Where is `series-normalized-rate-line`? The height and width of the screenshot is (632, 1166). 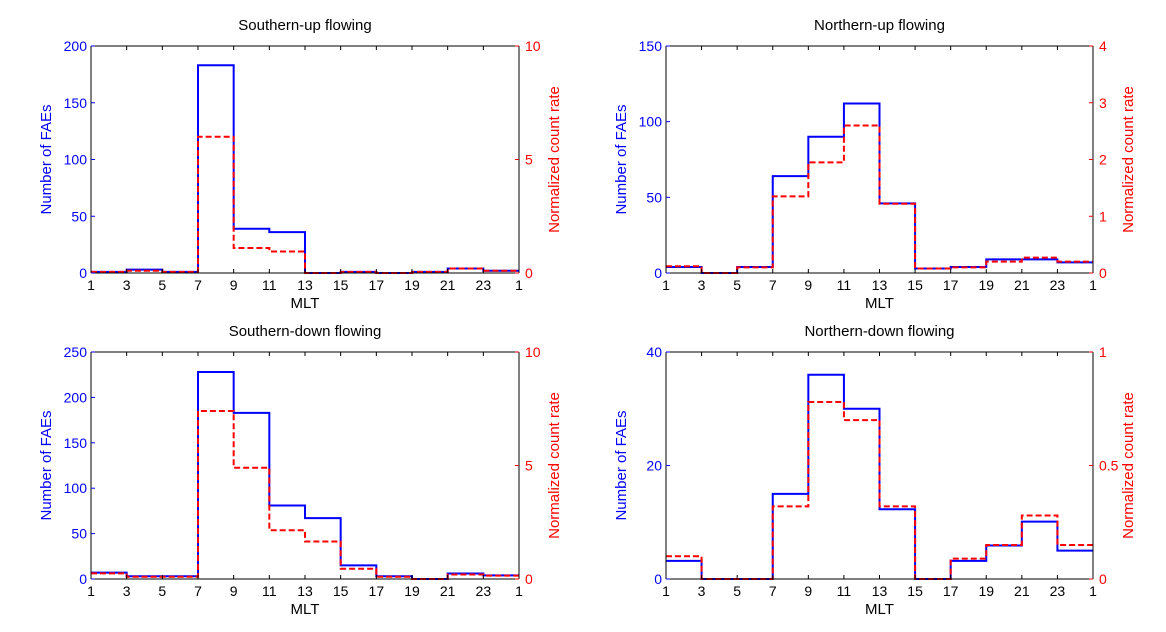
series-normalized-rate-line is located at coordinates (879, 199).